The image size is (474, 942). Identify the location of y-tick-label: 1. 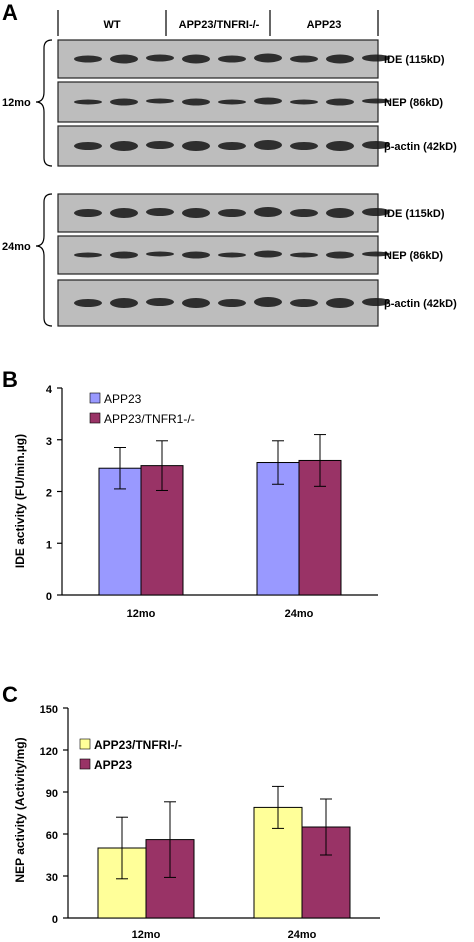
(49, 545).